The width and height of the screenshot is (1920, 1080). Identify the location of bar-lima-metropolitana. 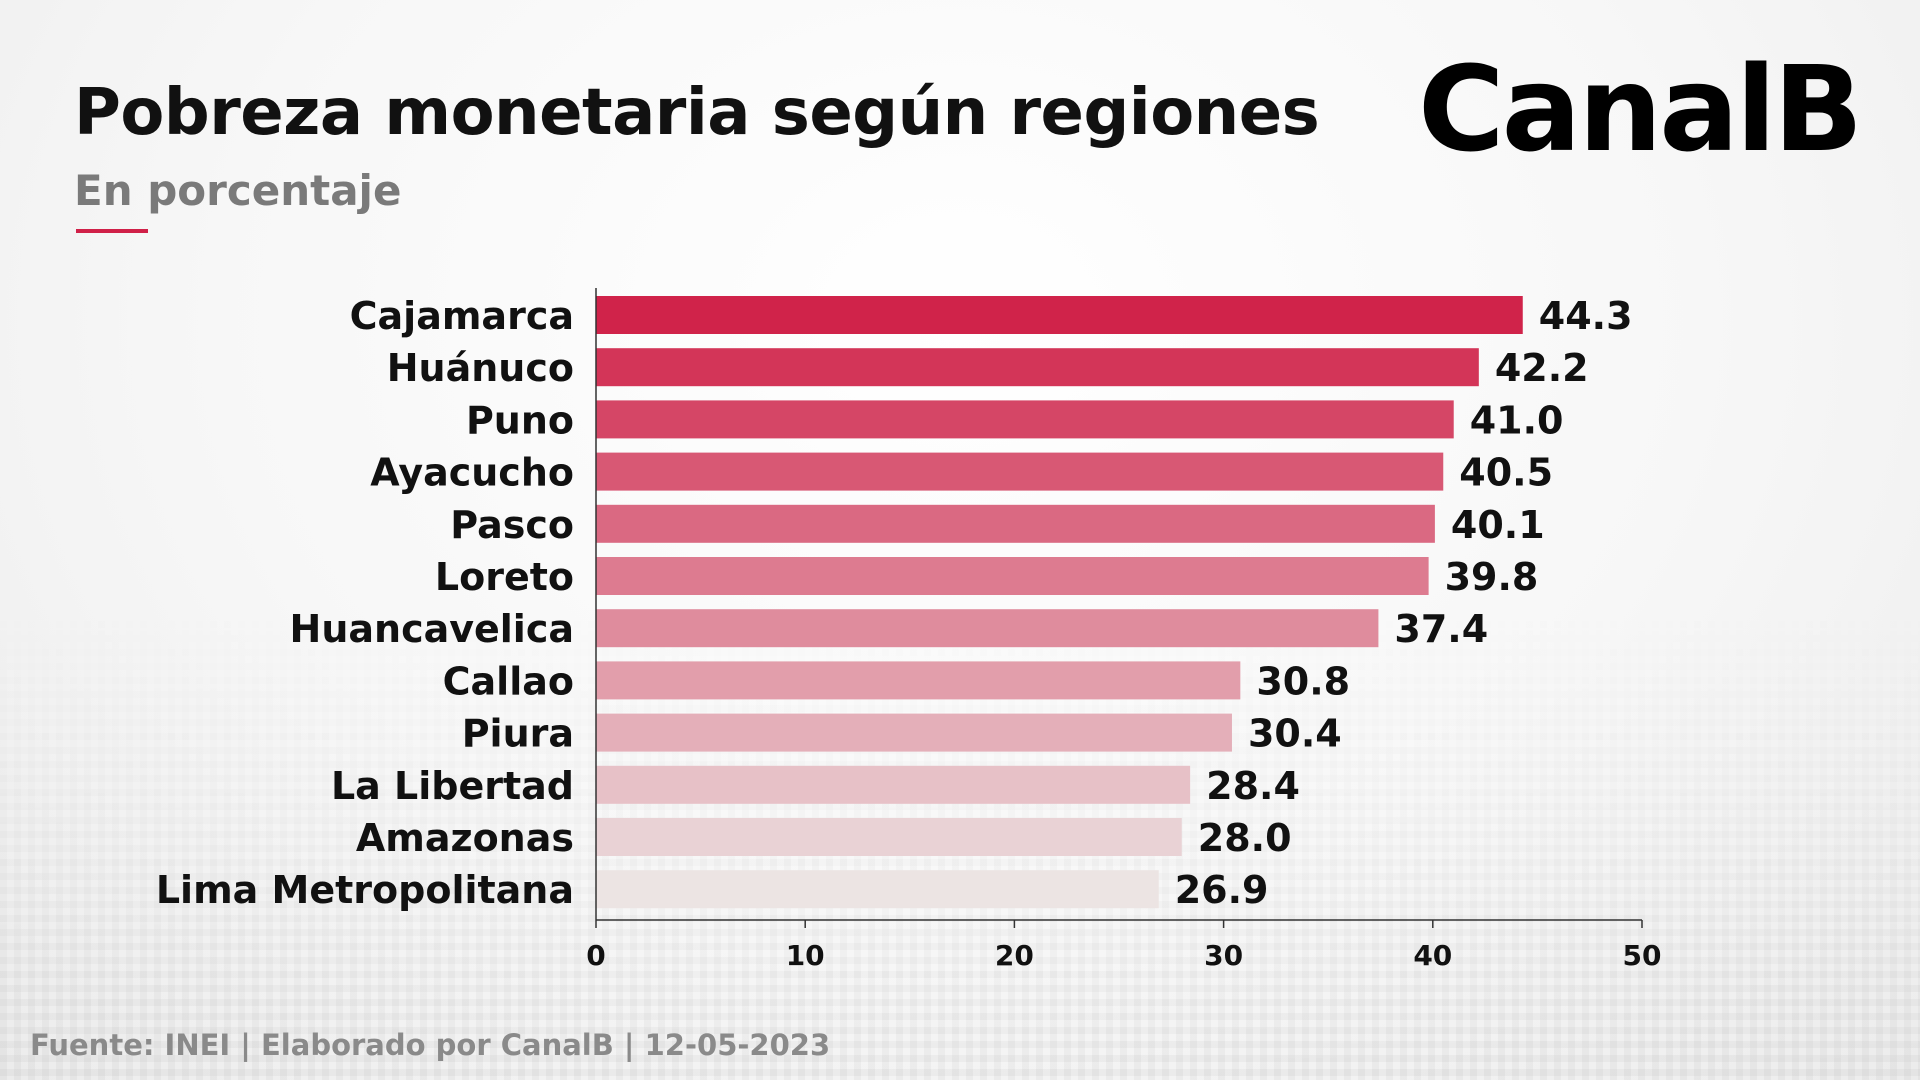
(877, 889).